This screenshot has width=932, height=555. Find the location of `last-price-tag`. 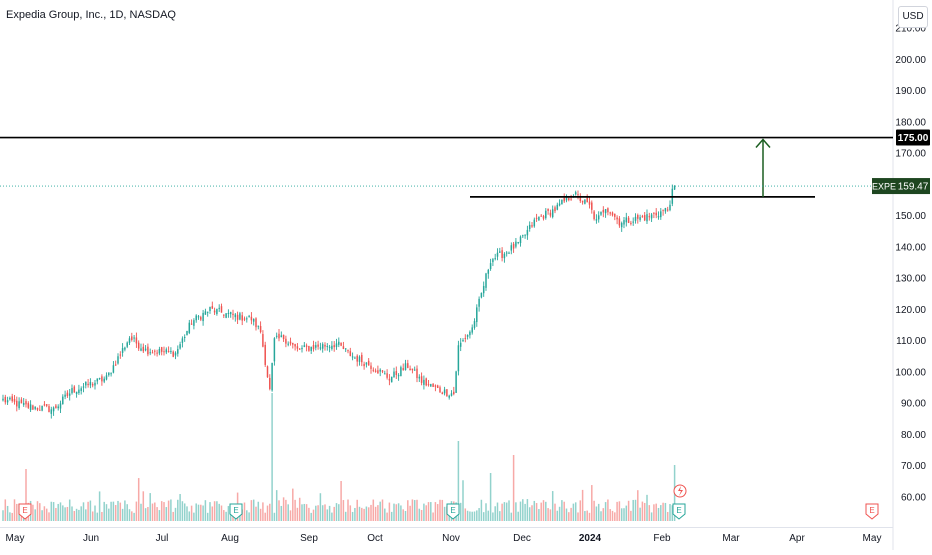

last-price-tag is located at coordinates (913, 186).